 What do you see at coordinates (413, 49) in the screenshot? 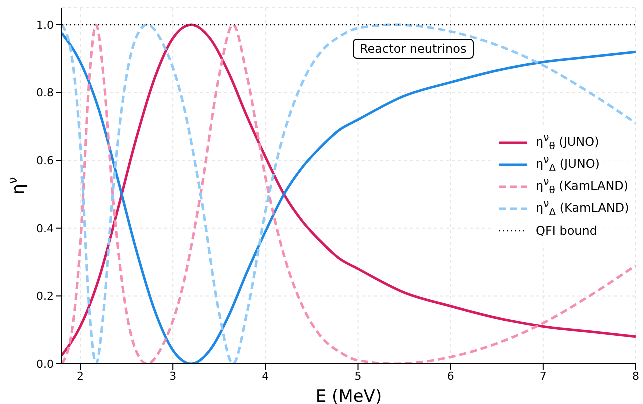
I see `annotation: Reactor neutrinos` at bounding box center [413, 49].